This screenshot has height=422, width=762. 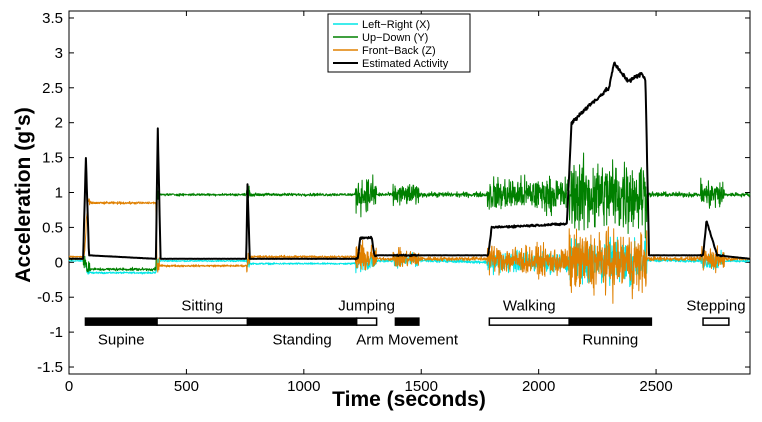 What do you see at coordinates (50, 297) in the screenshot?
I see `y-tick-label: -0.5` at bounding box center [50, 297].